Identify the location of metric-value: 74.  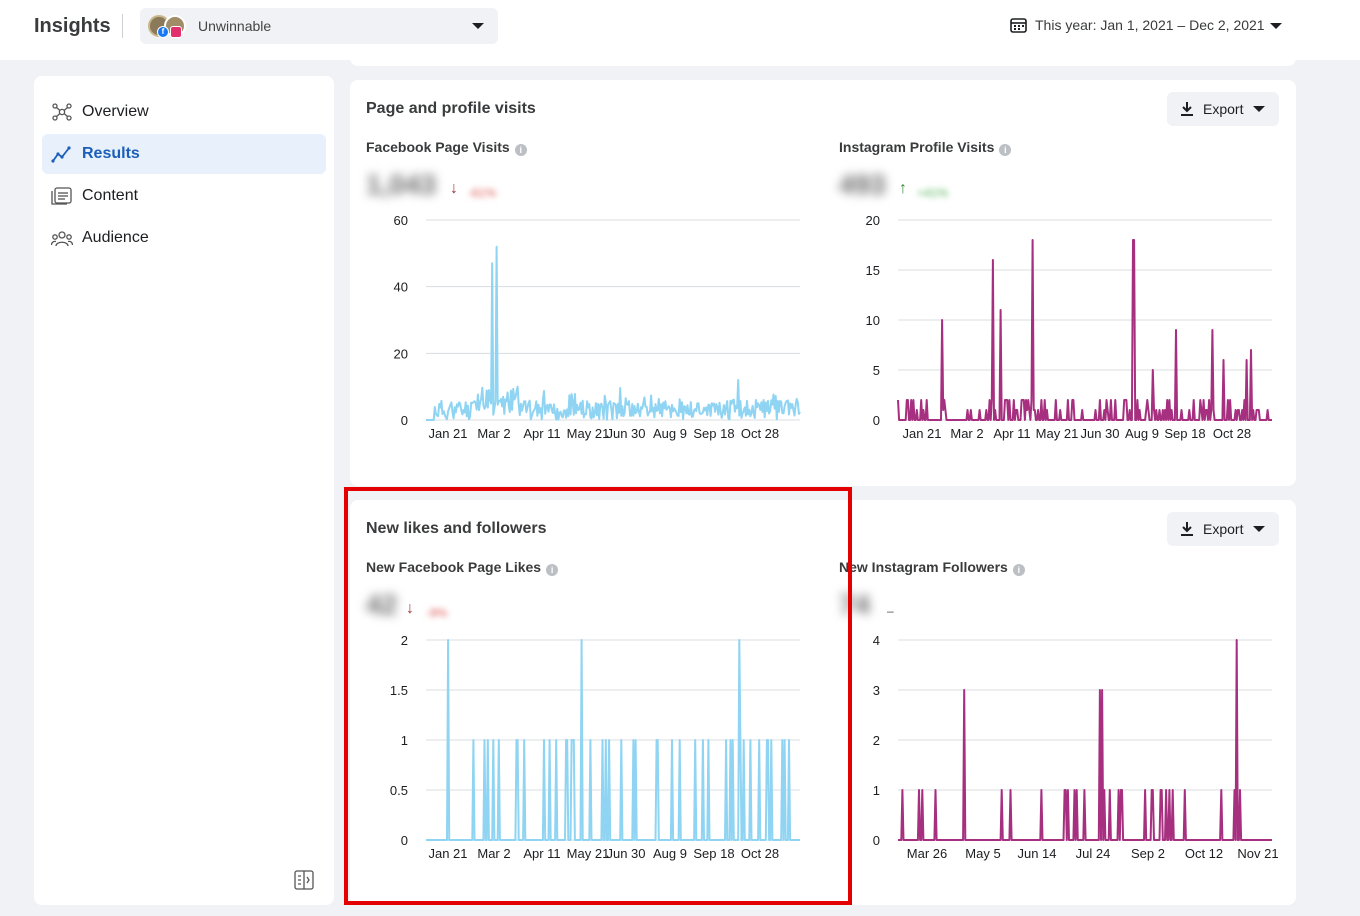
(855, 604).